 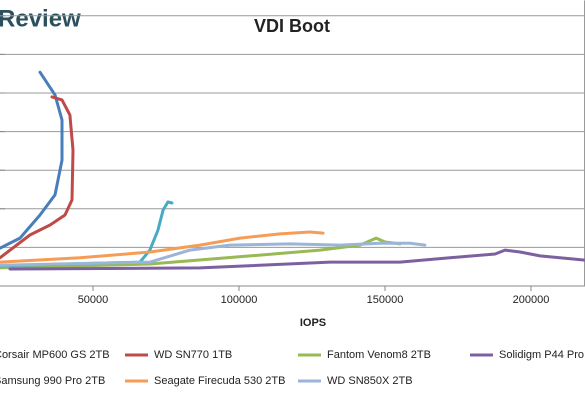 I want to click on x-tick-label: 200000, so click(x=531, y=300).